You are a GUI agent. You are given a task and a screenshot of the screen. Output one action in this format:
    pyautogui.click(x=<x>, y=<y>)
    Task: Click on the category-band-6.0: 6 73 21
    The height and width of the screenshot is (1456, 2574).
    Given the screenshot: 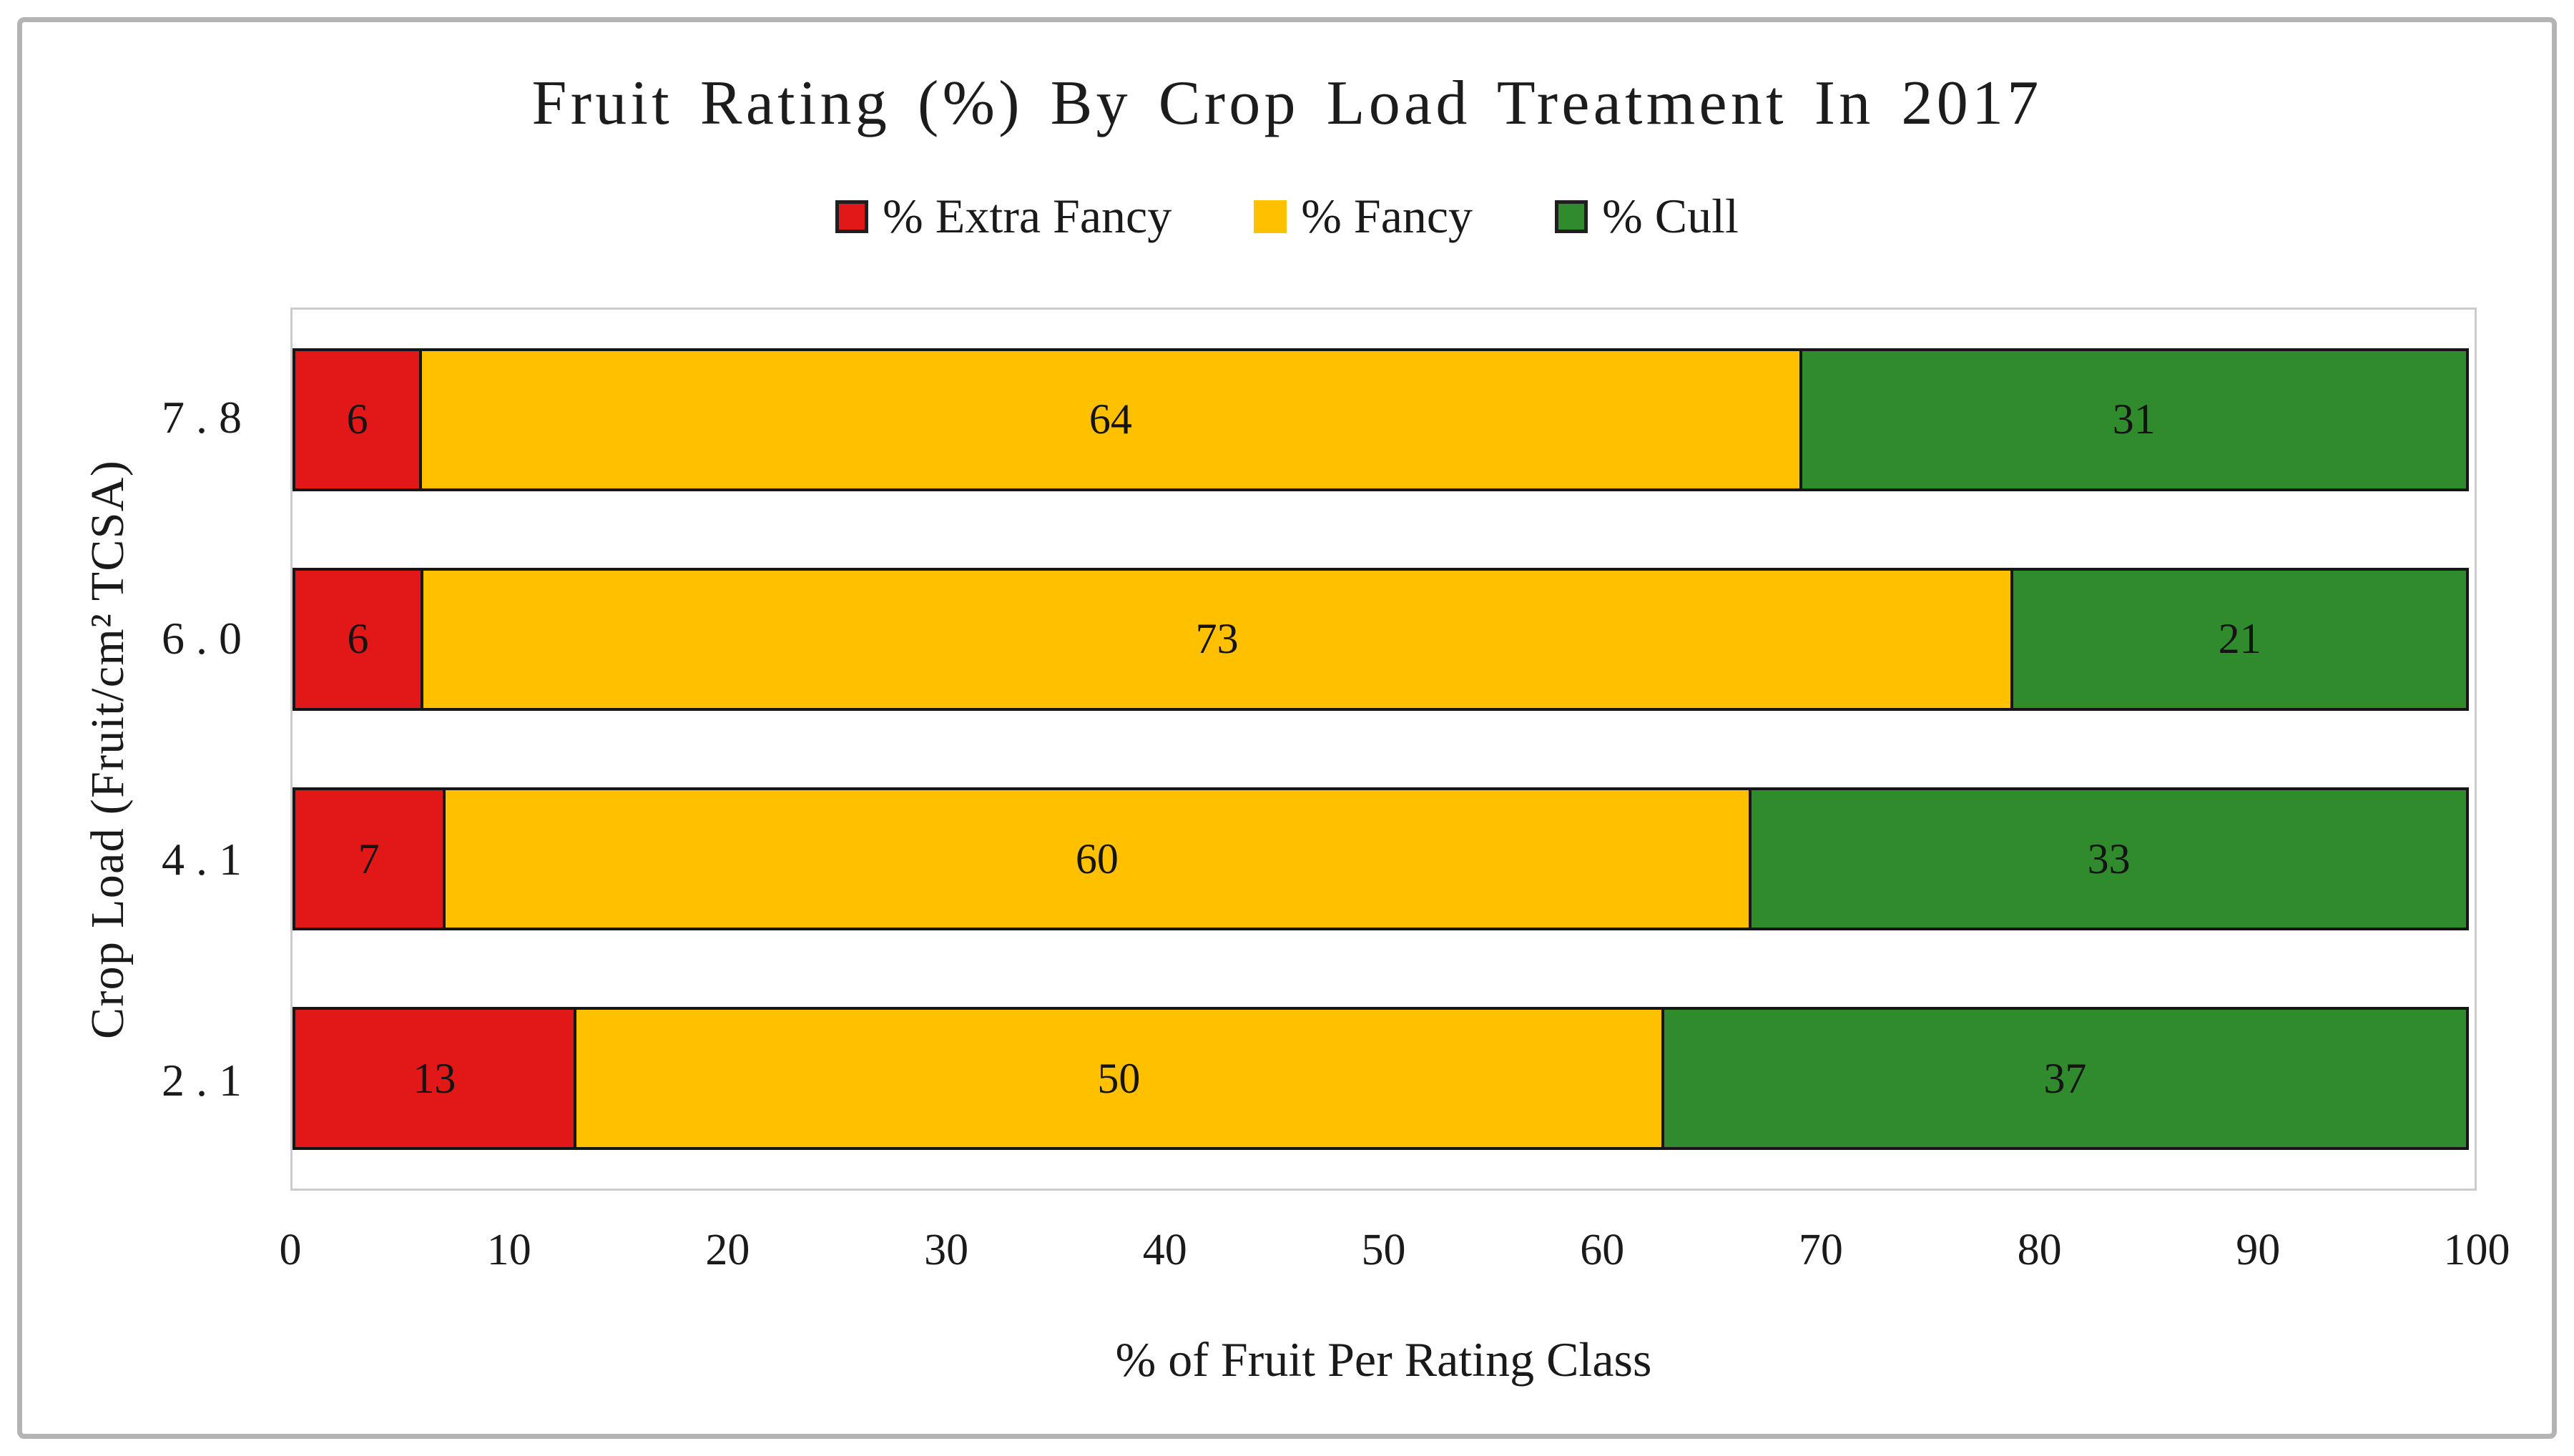 What is the action you would take?
    pyautogui.click(x=1384, y=639)
    